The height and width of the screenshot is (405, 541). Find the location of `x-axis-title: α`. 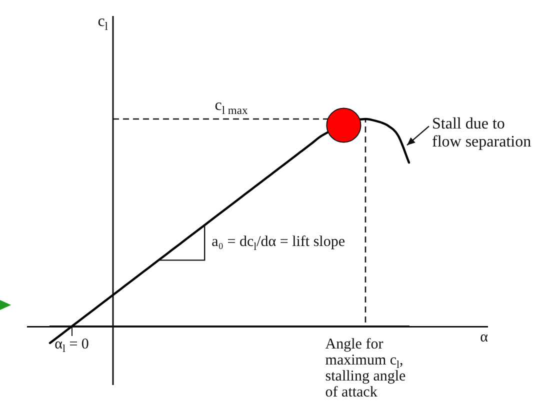

x-axis-title: α is located at coordinates (484, 337).